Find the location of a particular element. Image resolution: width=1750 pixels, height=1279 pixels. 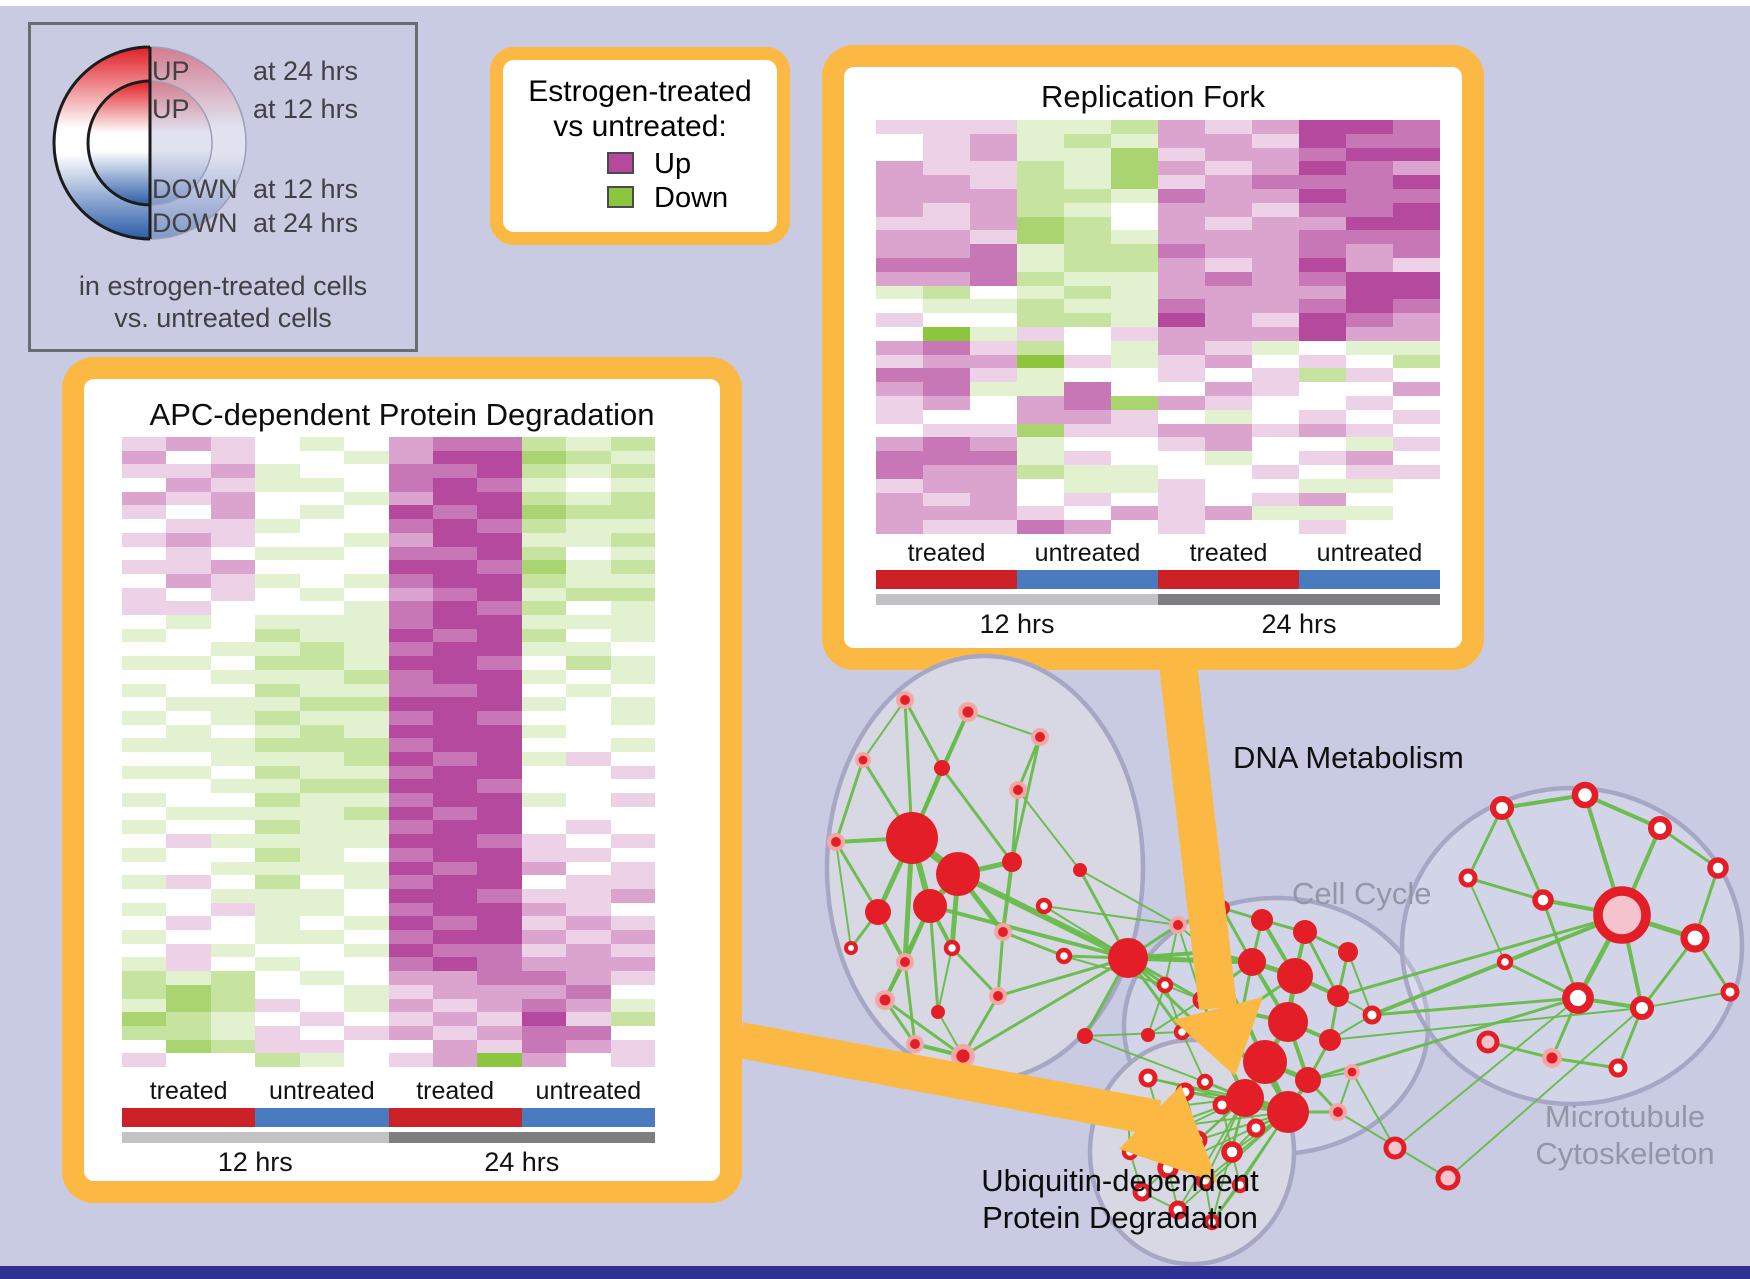

timebar-12hrs is located at coordinates (1017, 599).